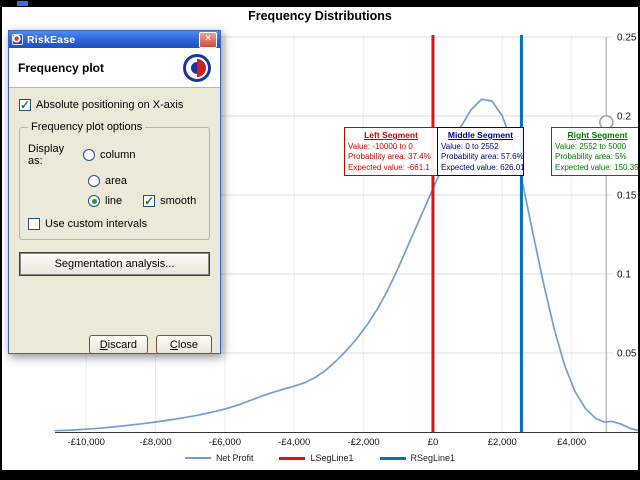  I want to click on legend-label: Net Profit, so click(234, 458).